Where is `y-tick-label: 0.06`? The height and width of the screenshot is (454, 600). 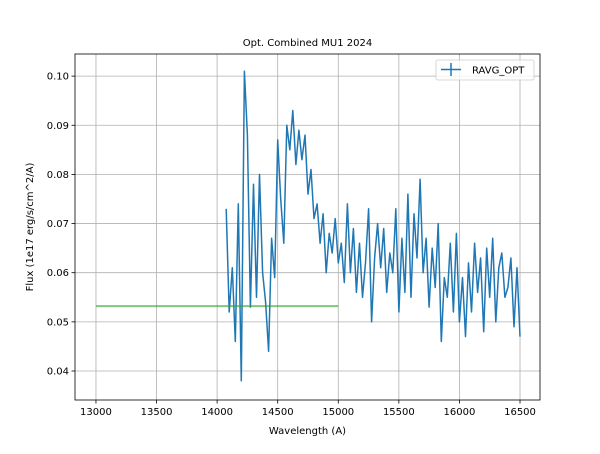 y-tick-label: 0.06 is located at coordinates (58, 273).